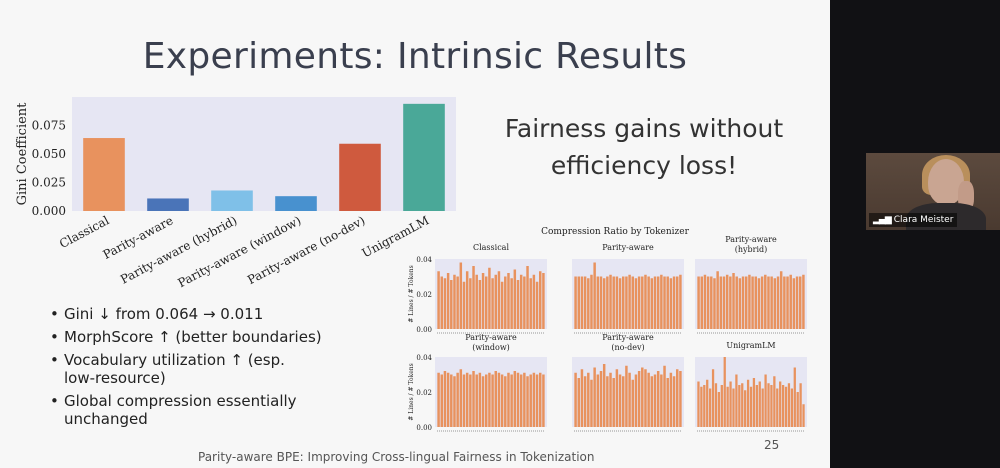  Describe the element at coordinates (106, 419) in the screenshot. I see `bullet-text-line: unchanged` at that location.